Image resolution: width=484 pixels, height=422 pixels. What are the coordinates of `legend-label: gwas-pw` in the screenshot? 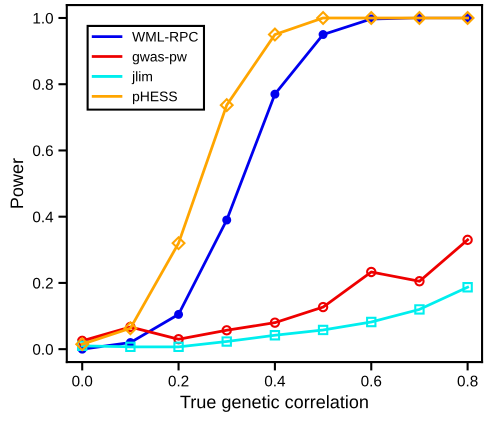 It's located at (159, 59).